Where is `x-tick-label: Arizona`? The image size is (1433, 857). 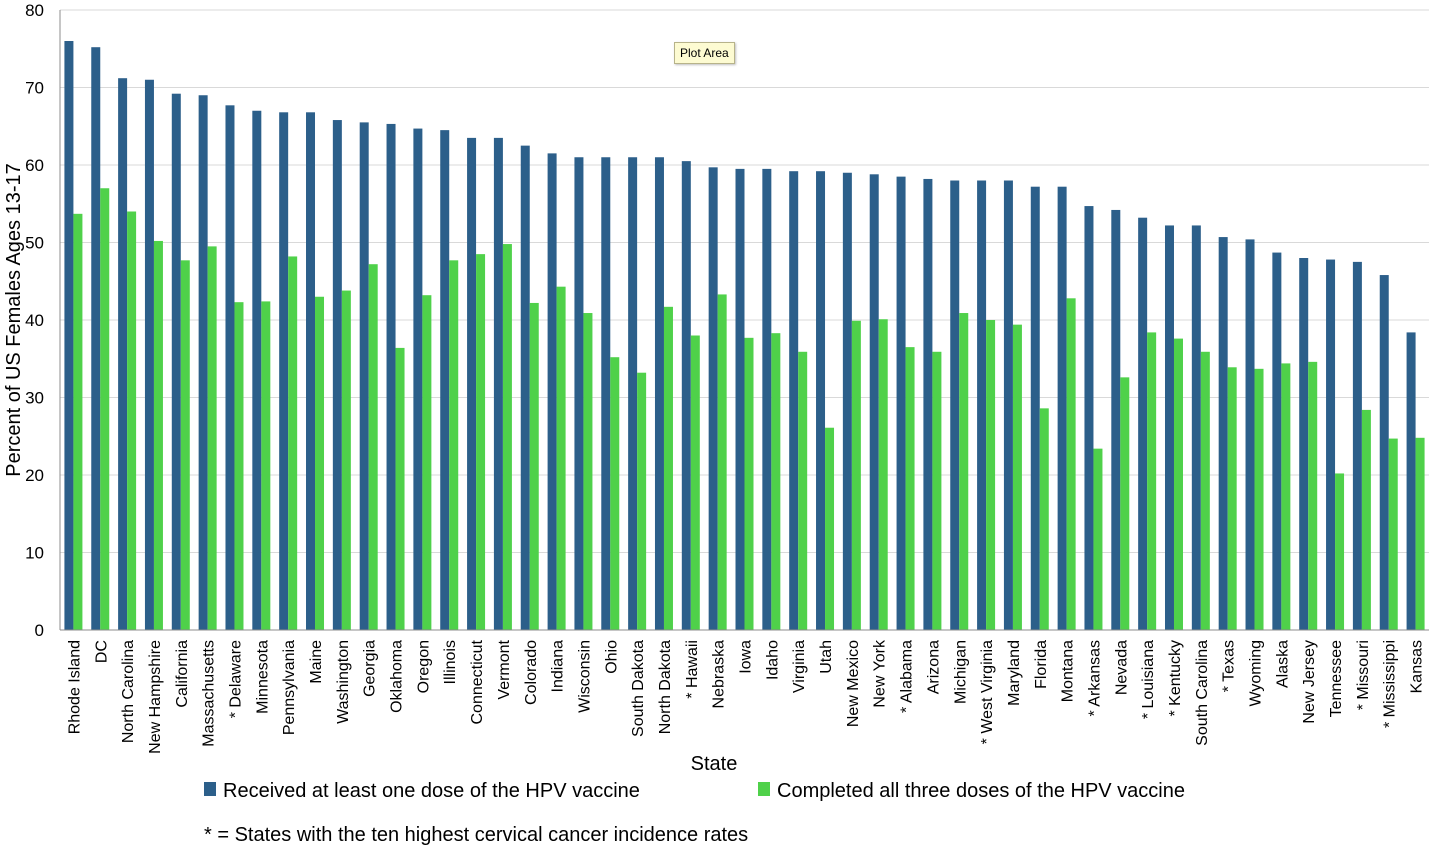
x-tick-label: Arizona is located at coordinates (933, 667).